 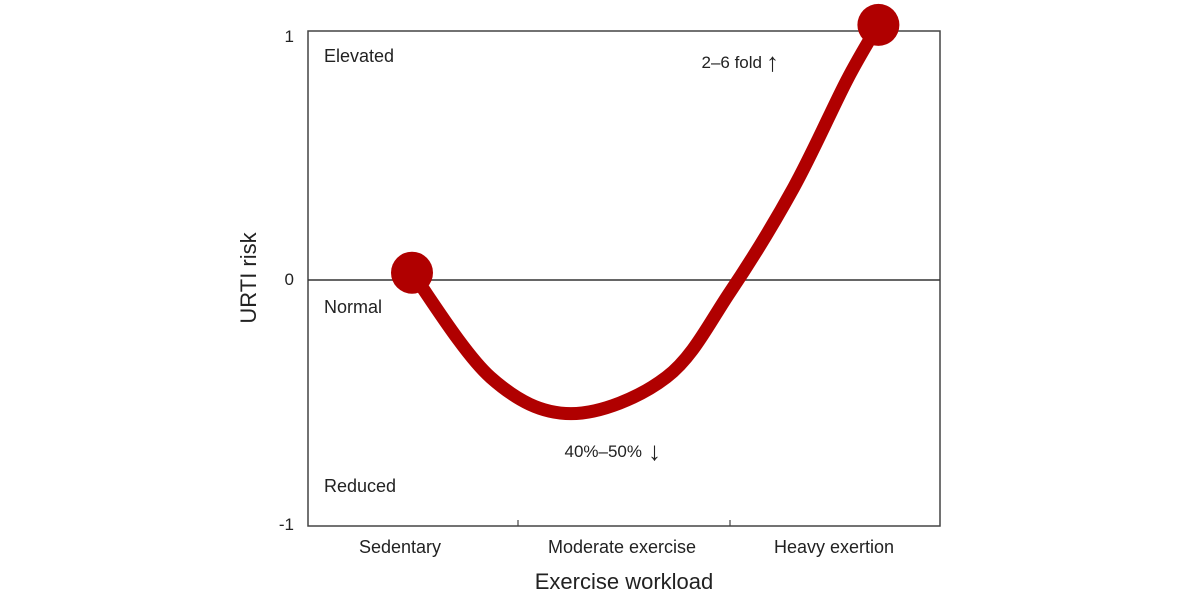 What do you see at coordinates (412, 272) in the screenshot?
I see `sedentary-point-marker` at bounding box center [412, 272].